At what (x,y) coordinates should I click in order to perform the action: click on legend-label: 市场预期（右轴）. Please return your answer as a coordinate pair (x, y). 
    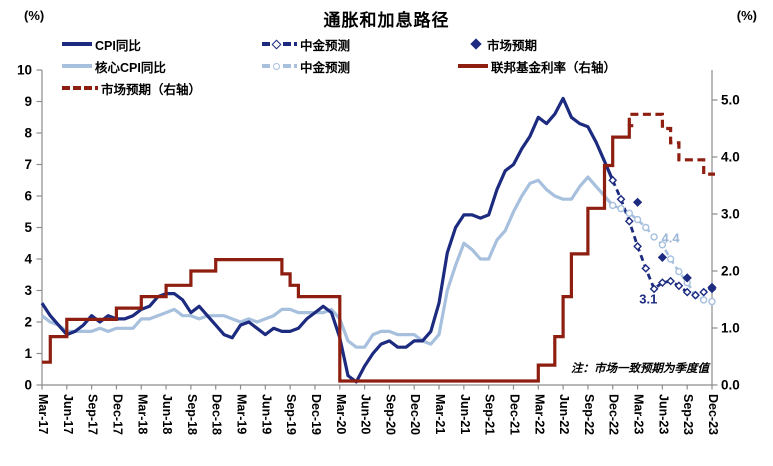
    Looking at the image, I should click on (151, 89).